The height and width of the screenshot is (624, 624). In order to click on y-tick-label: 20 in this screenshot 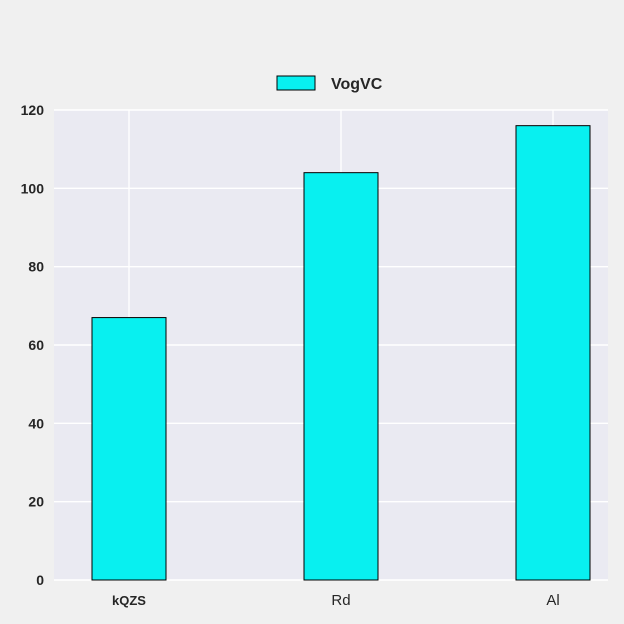, I will do `click(36, 502)`.